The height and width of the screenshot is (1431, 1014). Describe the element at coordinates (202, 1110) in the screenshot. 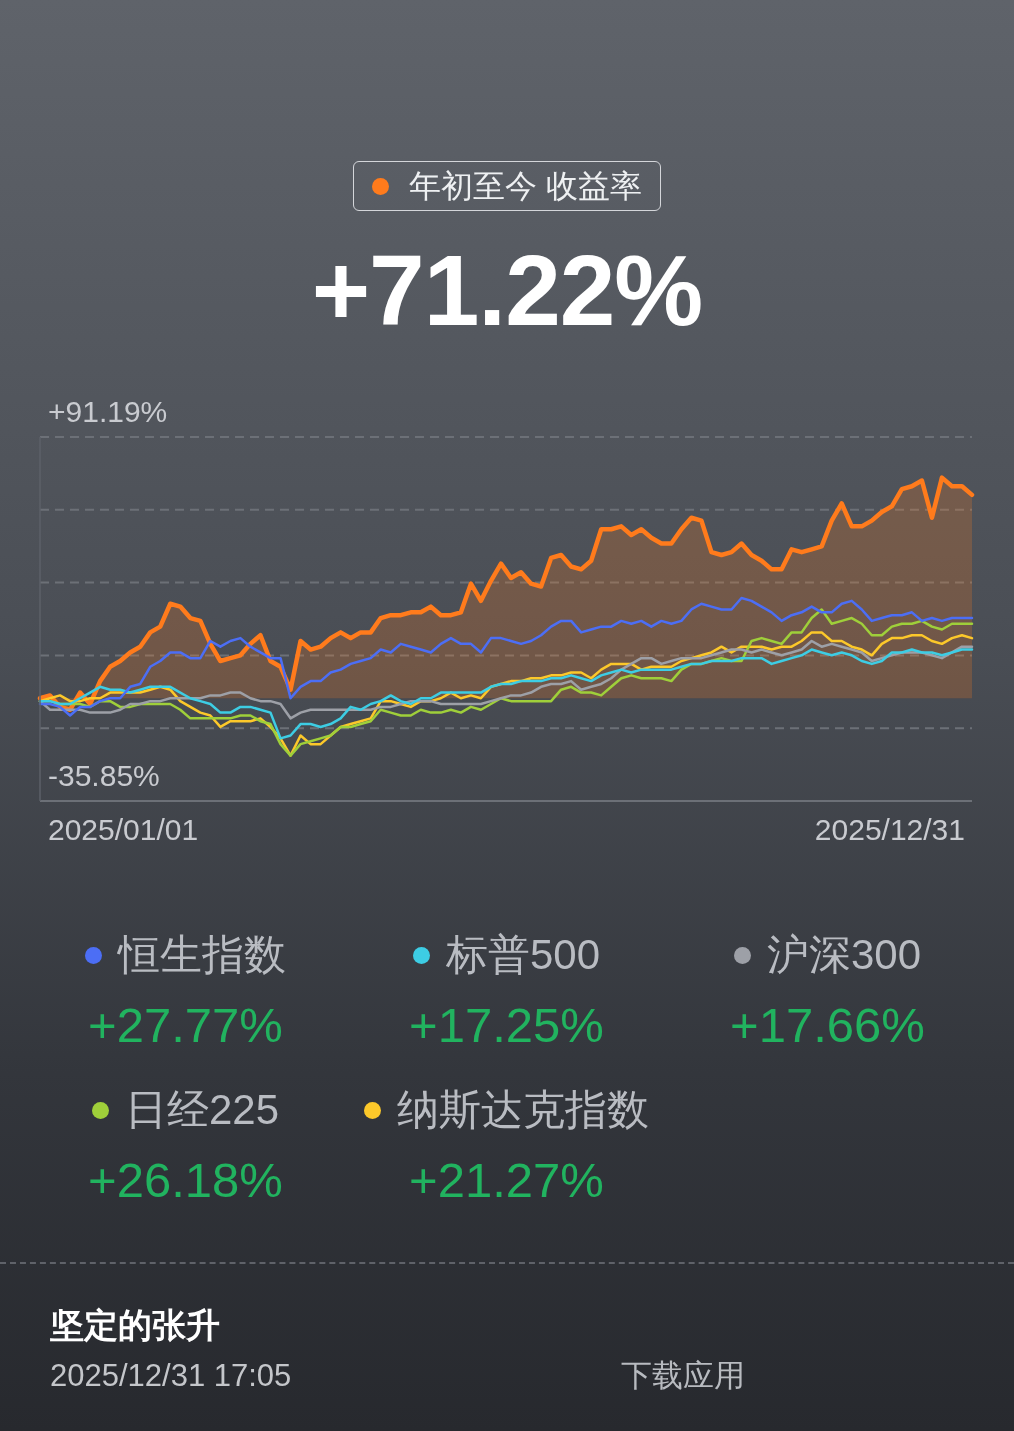

I see `legend-label: 日经225` at that location.